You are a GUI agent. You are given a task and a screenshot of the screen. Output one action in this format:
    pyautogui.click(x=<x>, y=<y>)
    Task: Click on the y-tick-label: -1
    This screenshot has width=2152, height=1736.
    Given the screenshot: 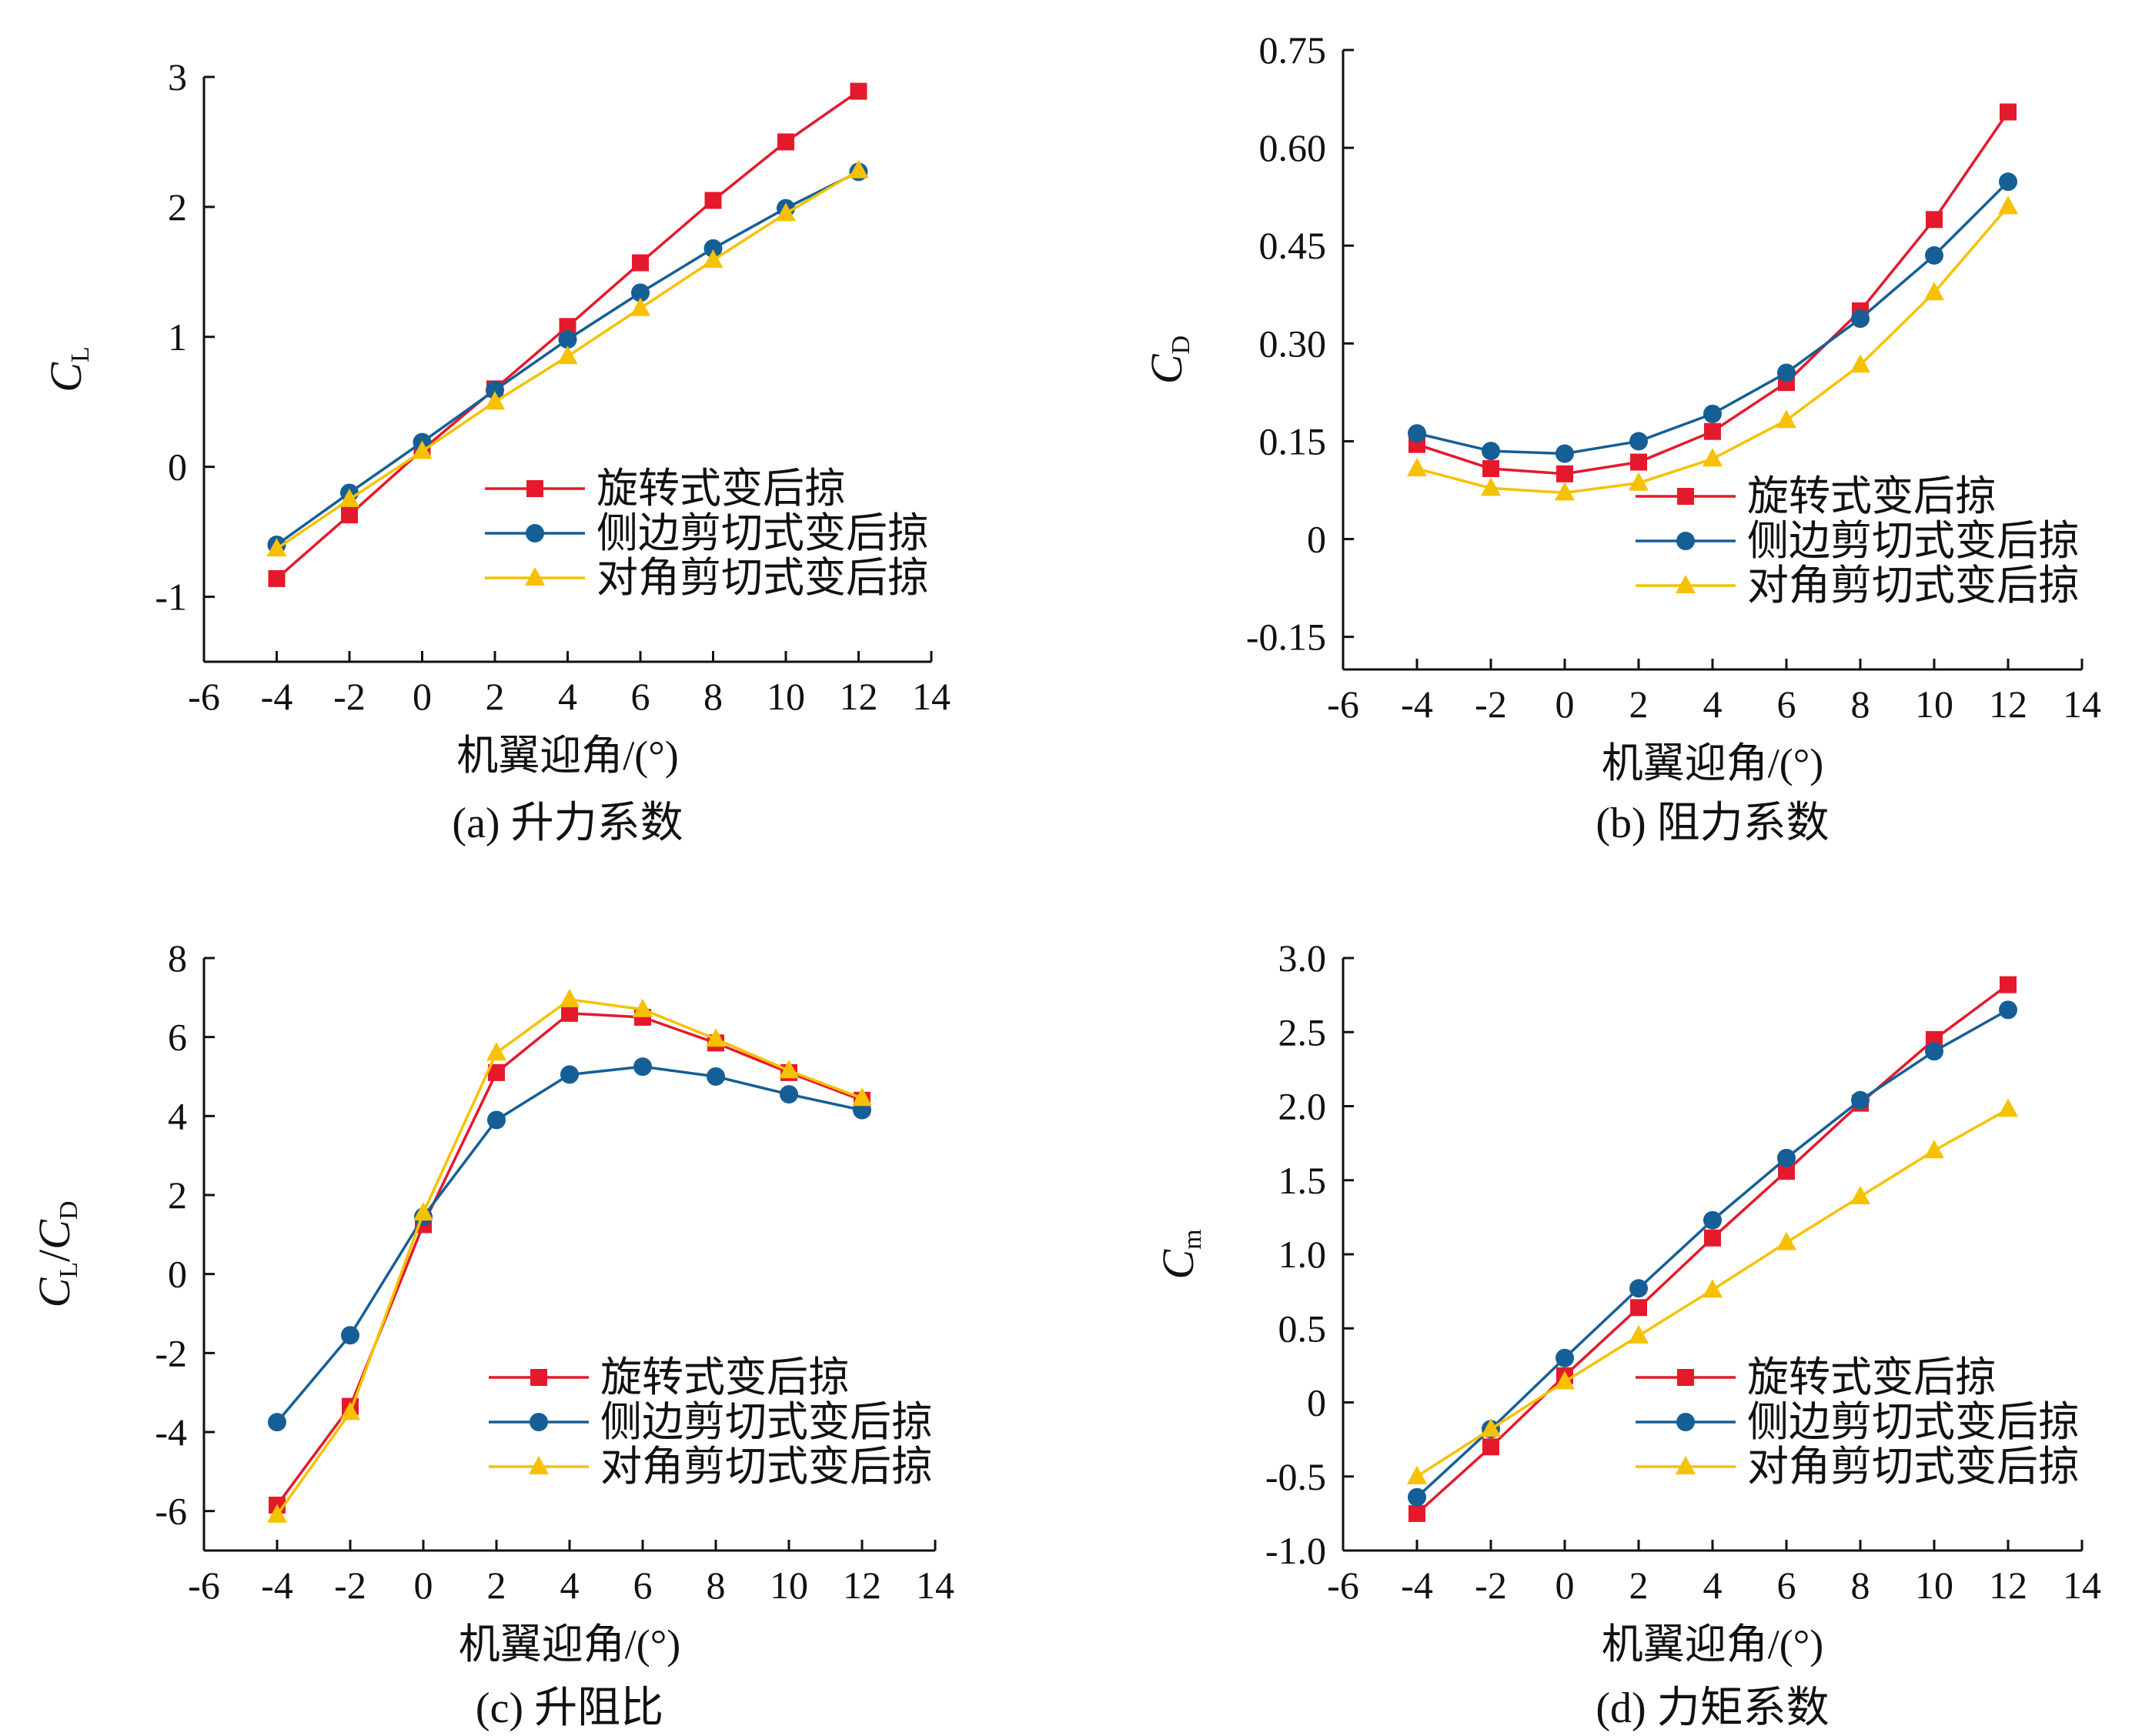 What is the action you would take?
    pyautogui.click(x=171, y=597)
    